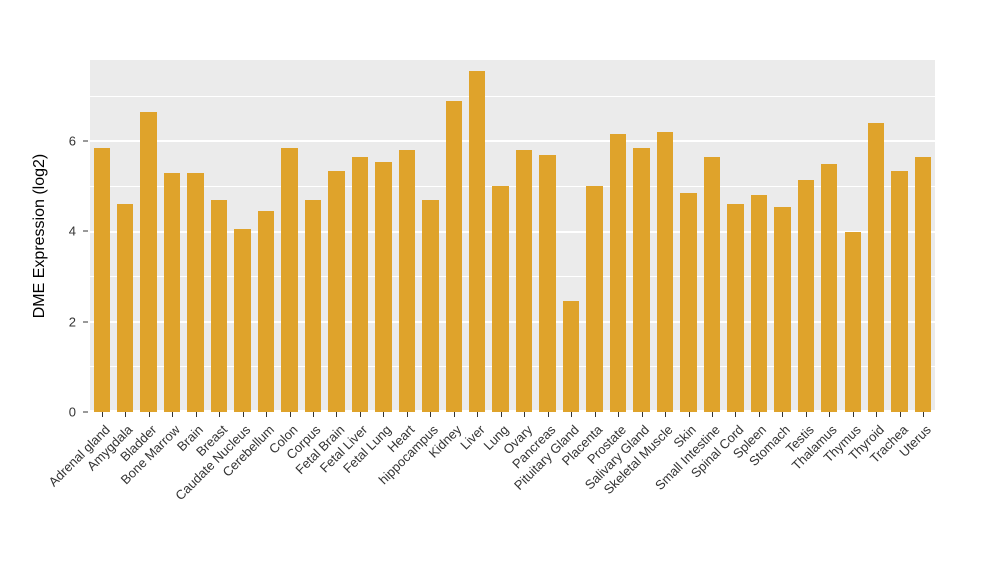 The image size is (1000, 580). I want to click on bar-pituitary-gland, so click(571, 356).